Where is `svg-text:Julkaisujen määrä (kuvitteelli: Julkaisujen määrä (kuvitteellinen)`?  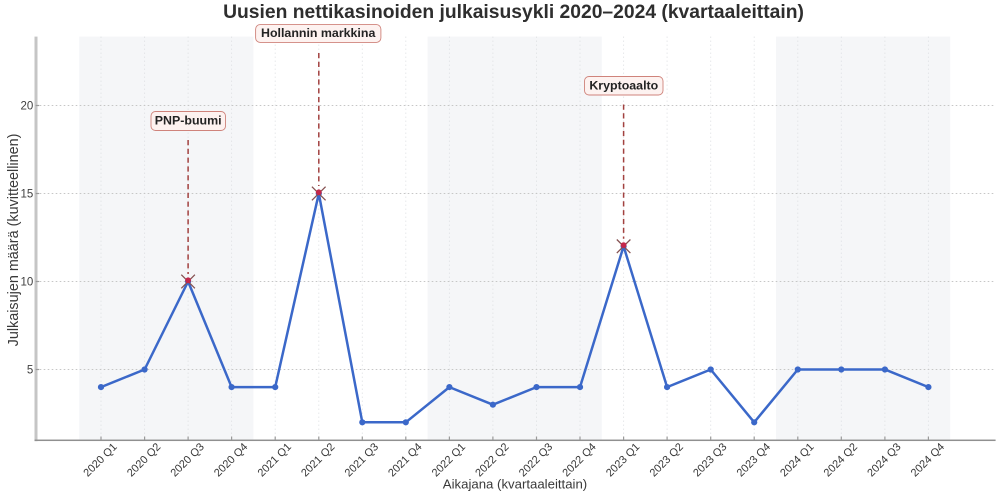
svg-text:Julkaisujen määrä (kuvitteelli: Julkaisujen määrä (kuvitteellinen) is located at coordinates (14, 240).